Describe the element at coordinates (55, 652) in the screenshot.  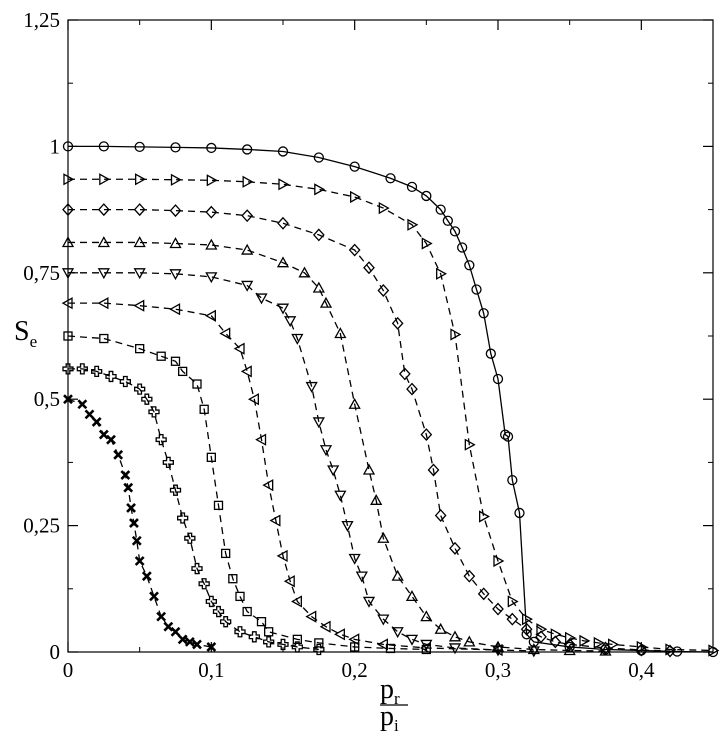
I see `y-tick-label: 0` at that location.